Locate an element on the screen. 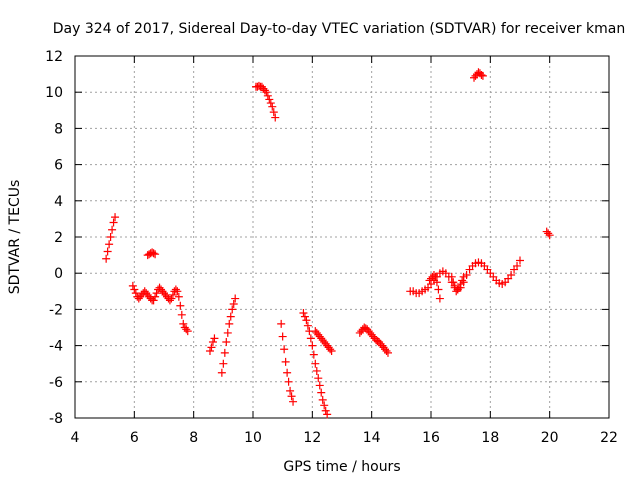 The width and height of the screenshot is (640, 480). y-tick-label: 12 is located at coordinates (54, 57).